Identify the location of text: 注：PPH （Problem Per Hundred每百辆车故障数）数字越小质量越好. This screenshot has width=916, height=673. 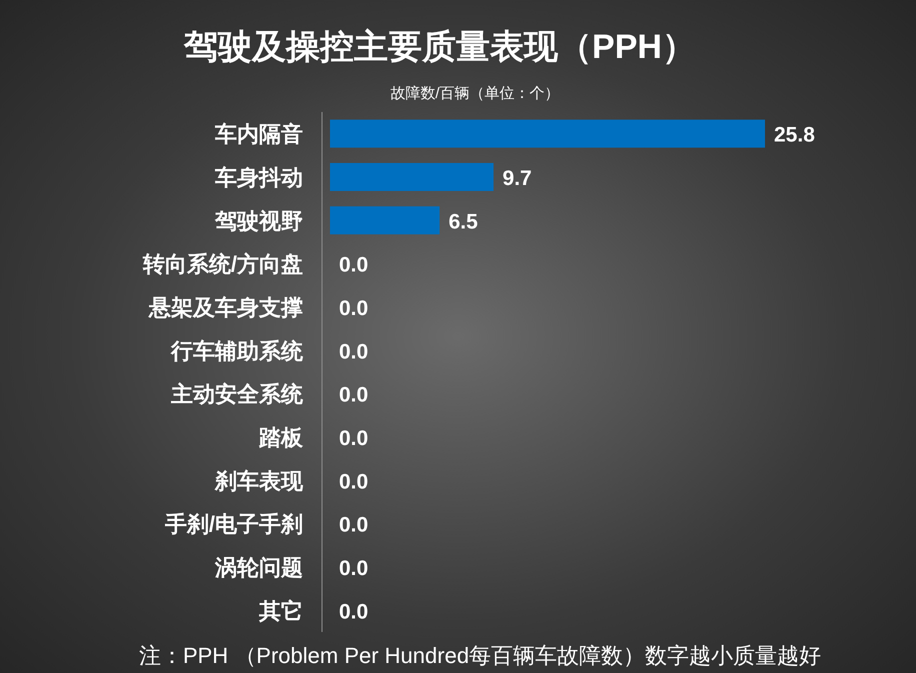
(480, 655).